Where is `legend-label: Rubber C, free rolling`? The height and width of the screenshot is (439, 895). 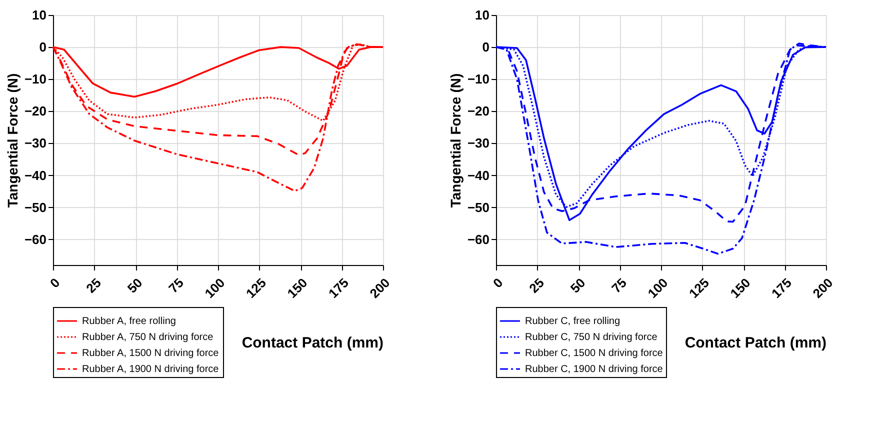
legend-label: Rubber C, free rolling is located at coordinates (572, 321).